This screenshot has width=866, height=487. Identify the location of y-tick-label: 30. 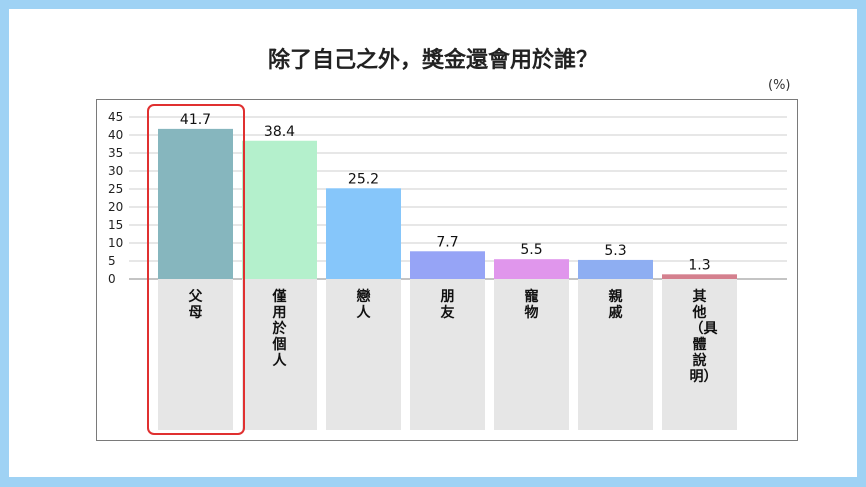
(115, 171).